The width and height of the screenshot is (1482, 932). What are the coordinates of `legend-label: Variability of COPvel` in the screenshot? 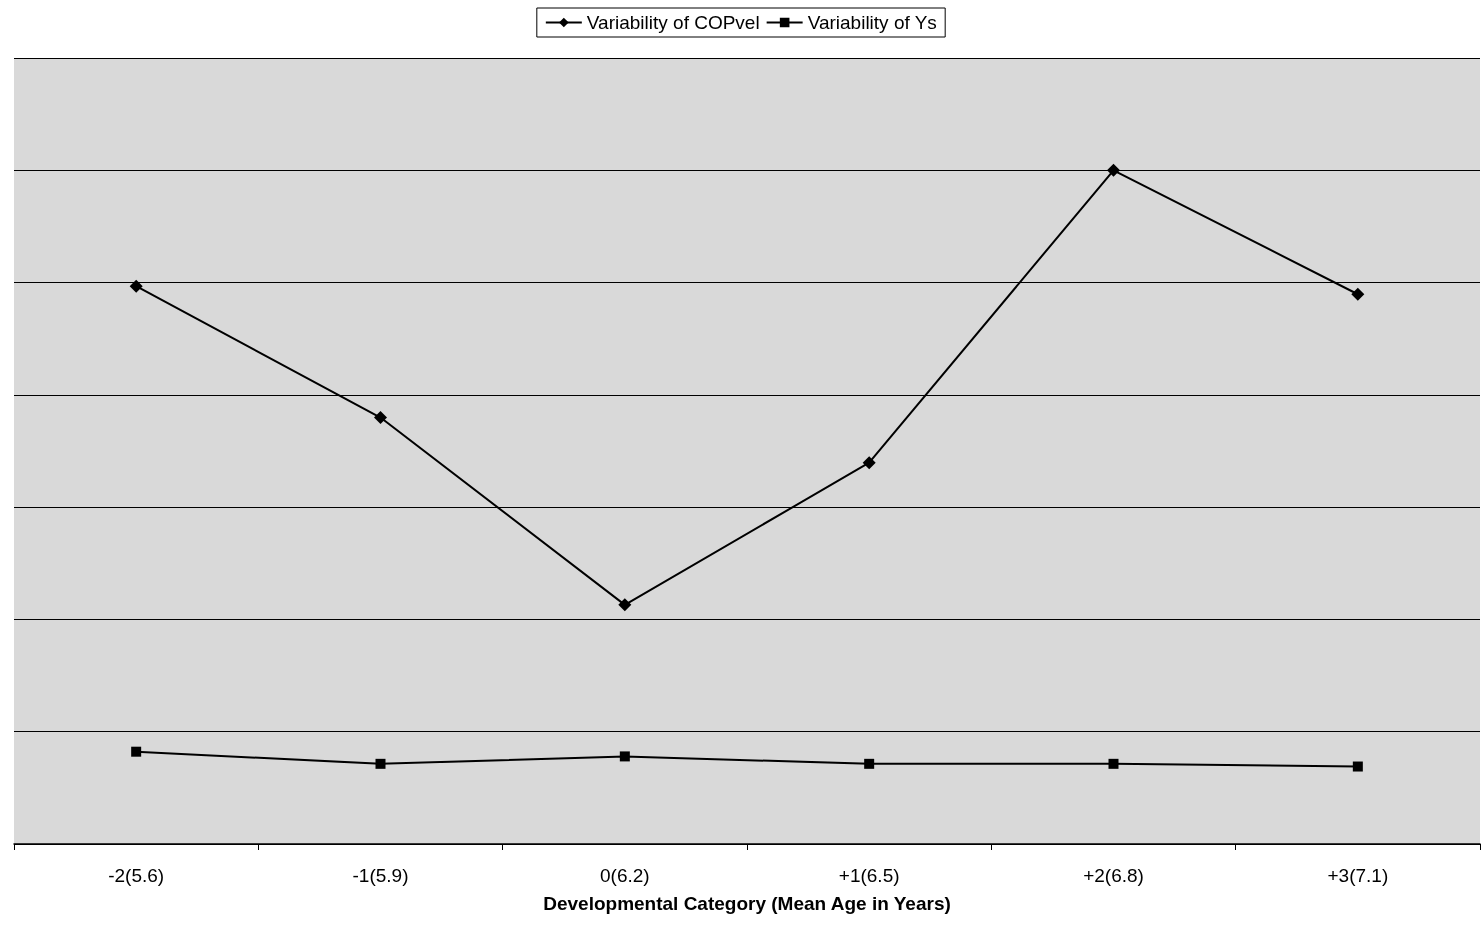 It's located at (673, 22).